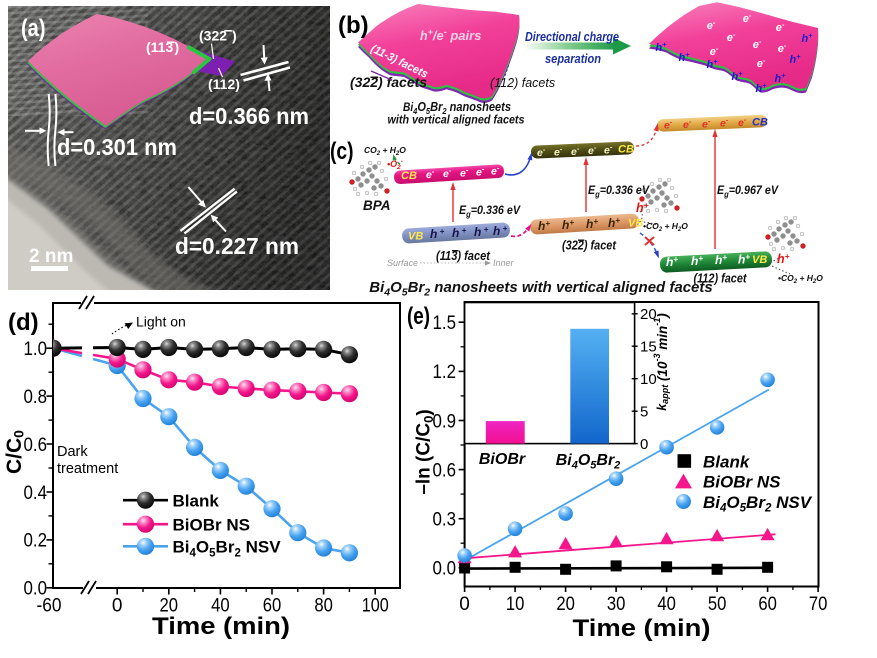 This screenshot has width=877, height=658. Describe the element at coordinates (616, 604) in the screenshot. I see `svg-text: 30` at that location.